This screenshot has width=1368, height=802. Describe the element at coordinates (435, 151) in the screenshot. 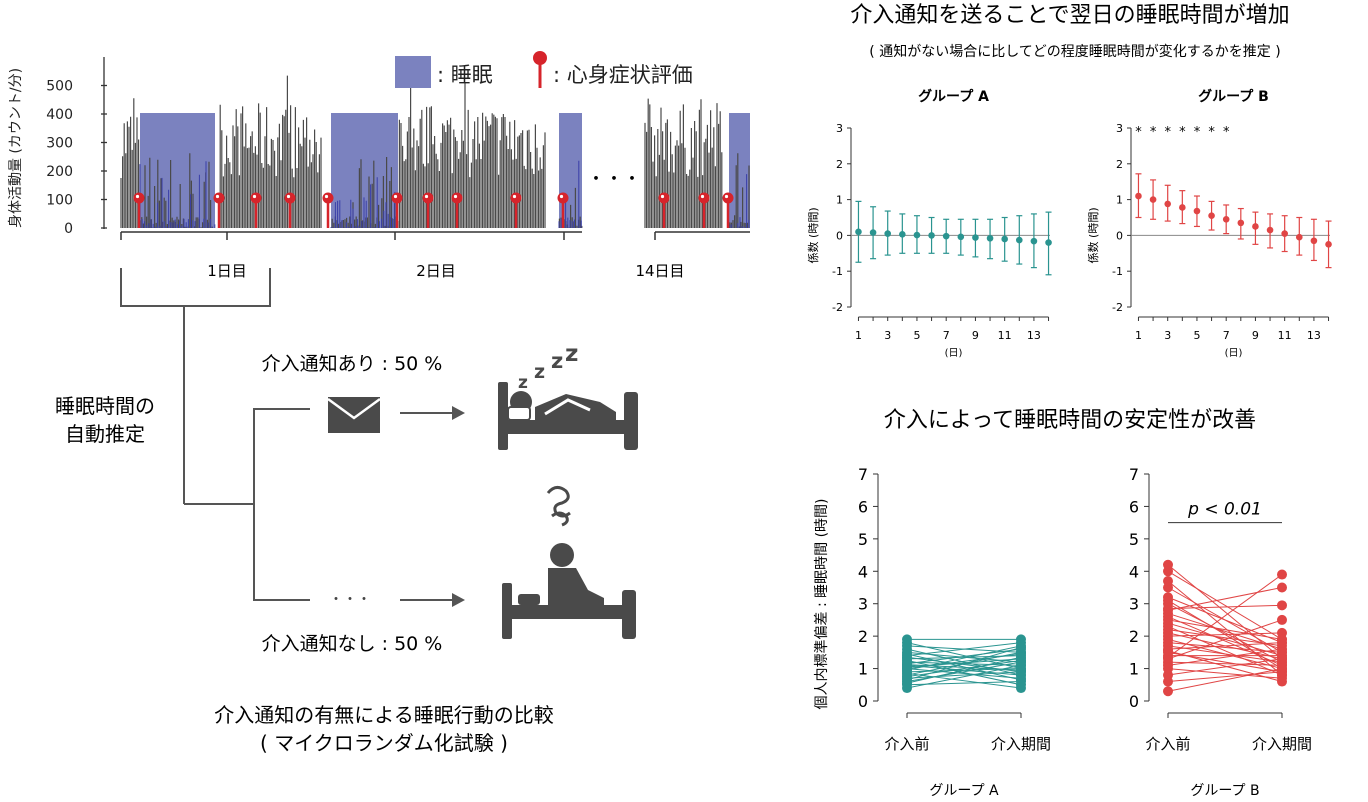

I see `activity-bars` at that location.